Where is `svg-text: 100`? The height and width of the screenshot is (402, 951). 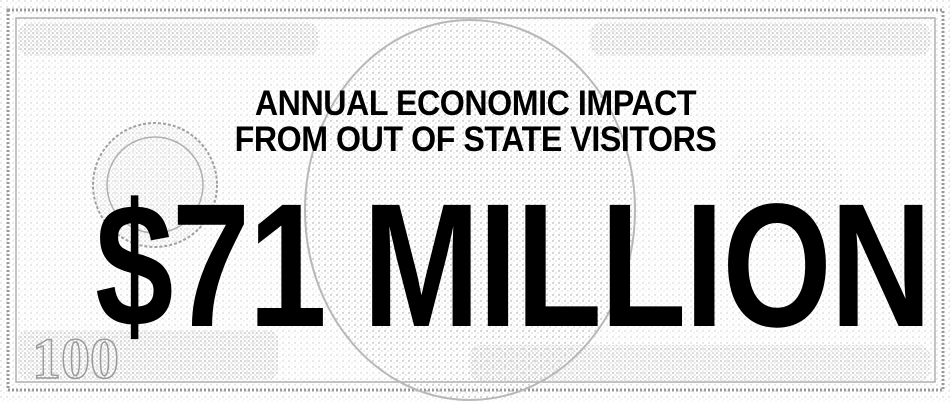
svg-text: 100 is located at coordinates (75, 358).